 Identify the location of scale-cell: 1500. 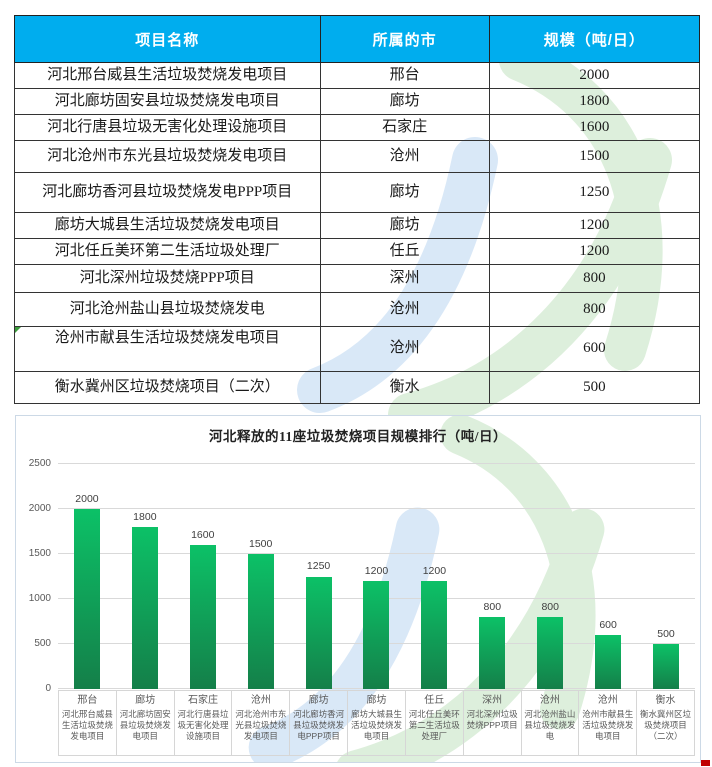
(594, 156).